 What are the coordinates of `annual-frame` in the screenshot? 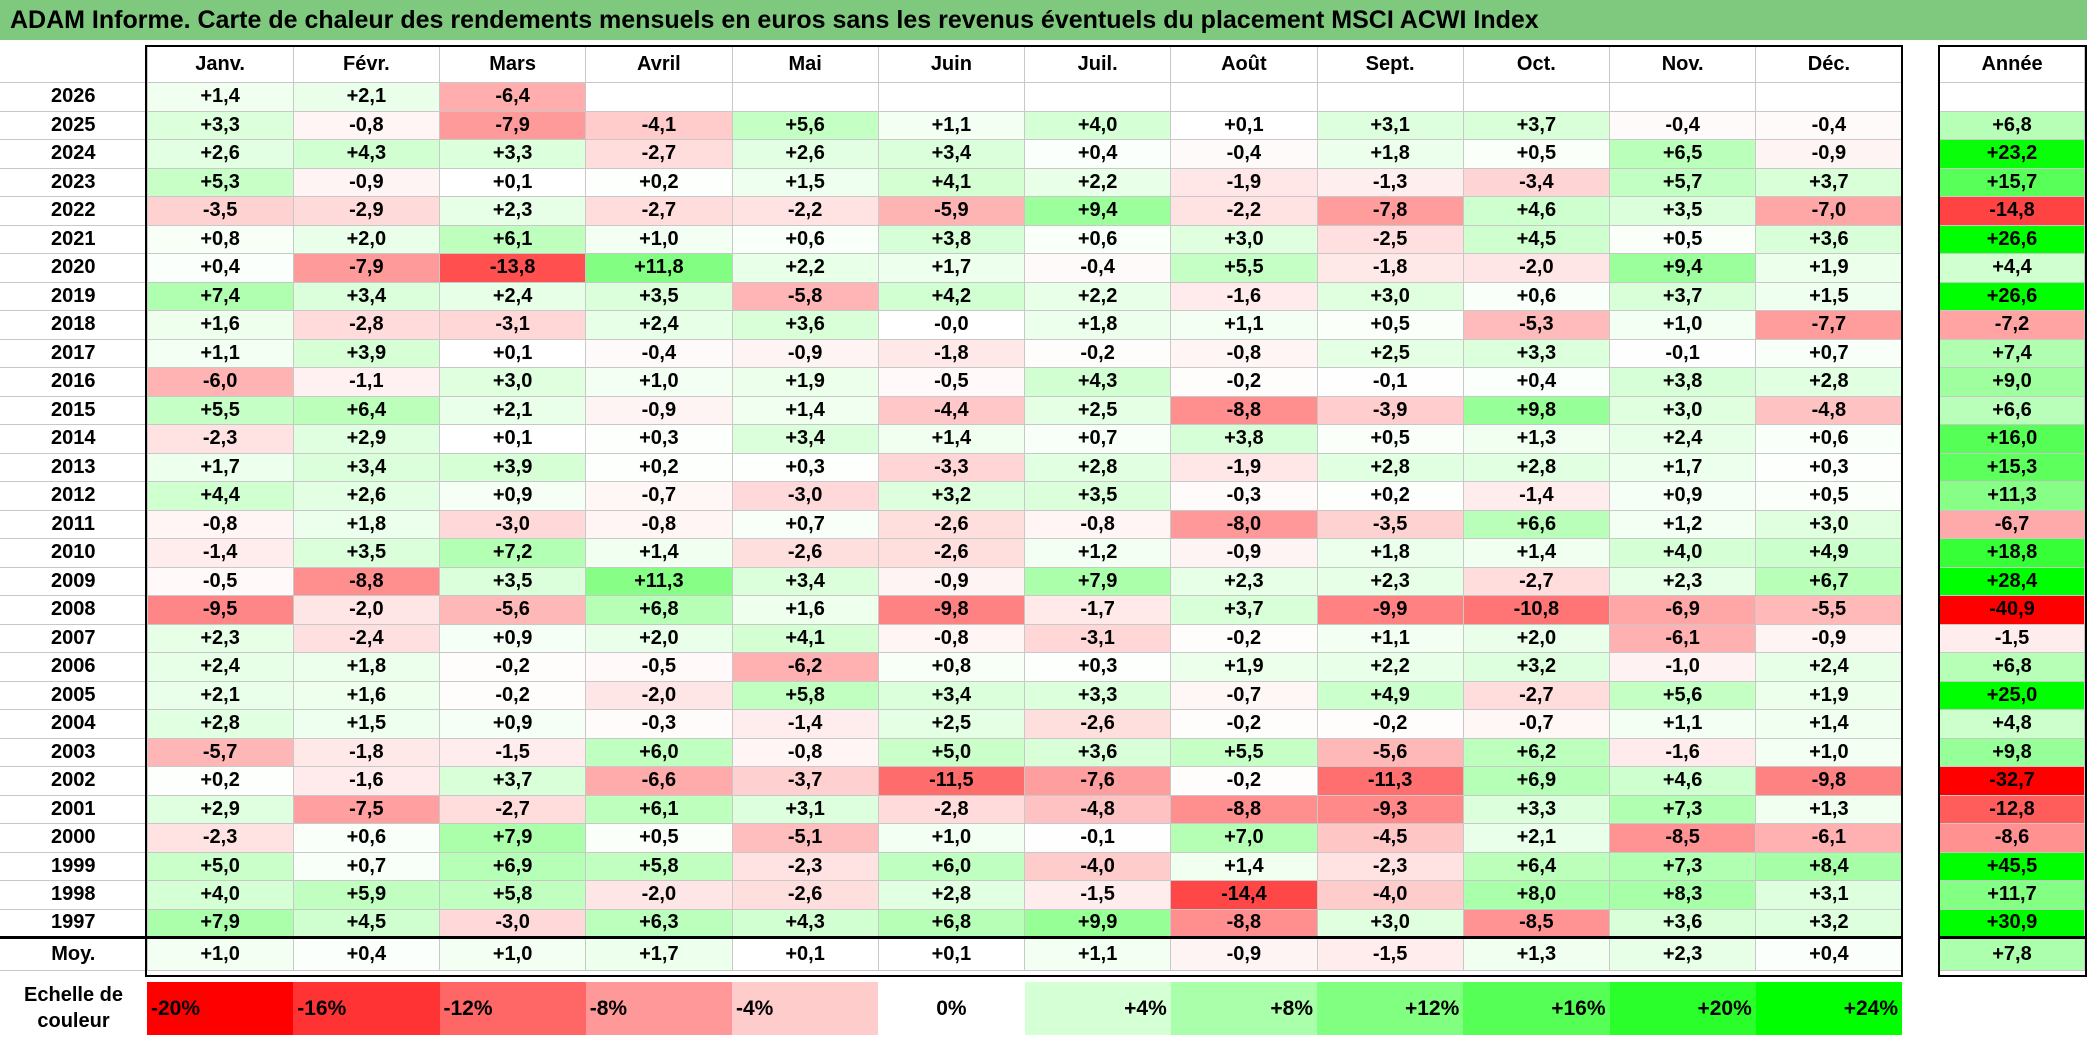 It's located at (2012, 511).